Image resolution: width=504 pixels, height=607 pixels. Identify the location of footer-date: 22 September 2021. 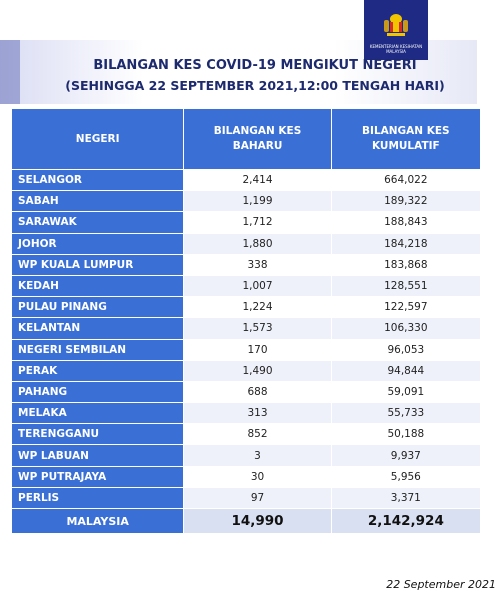
(441, 584).